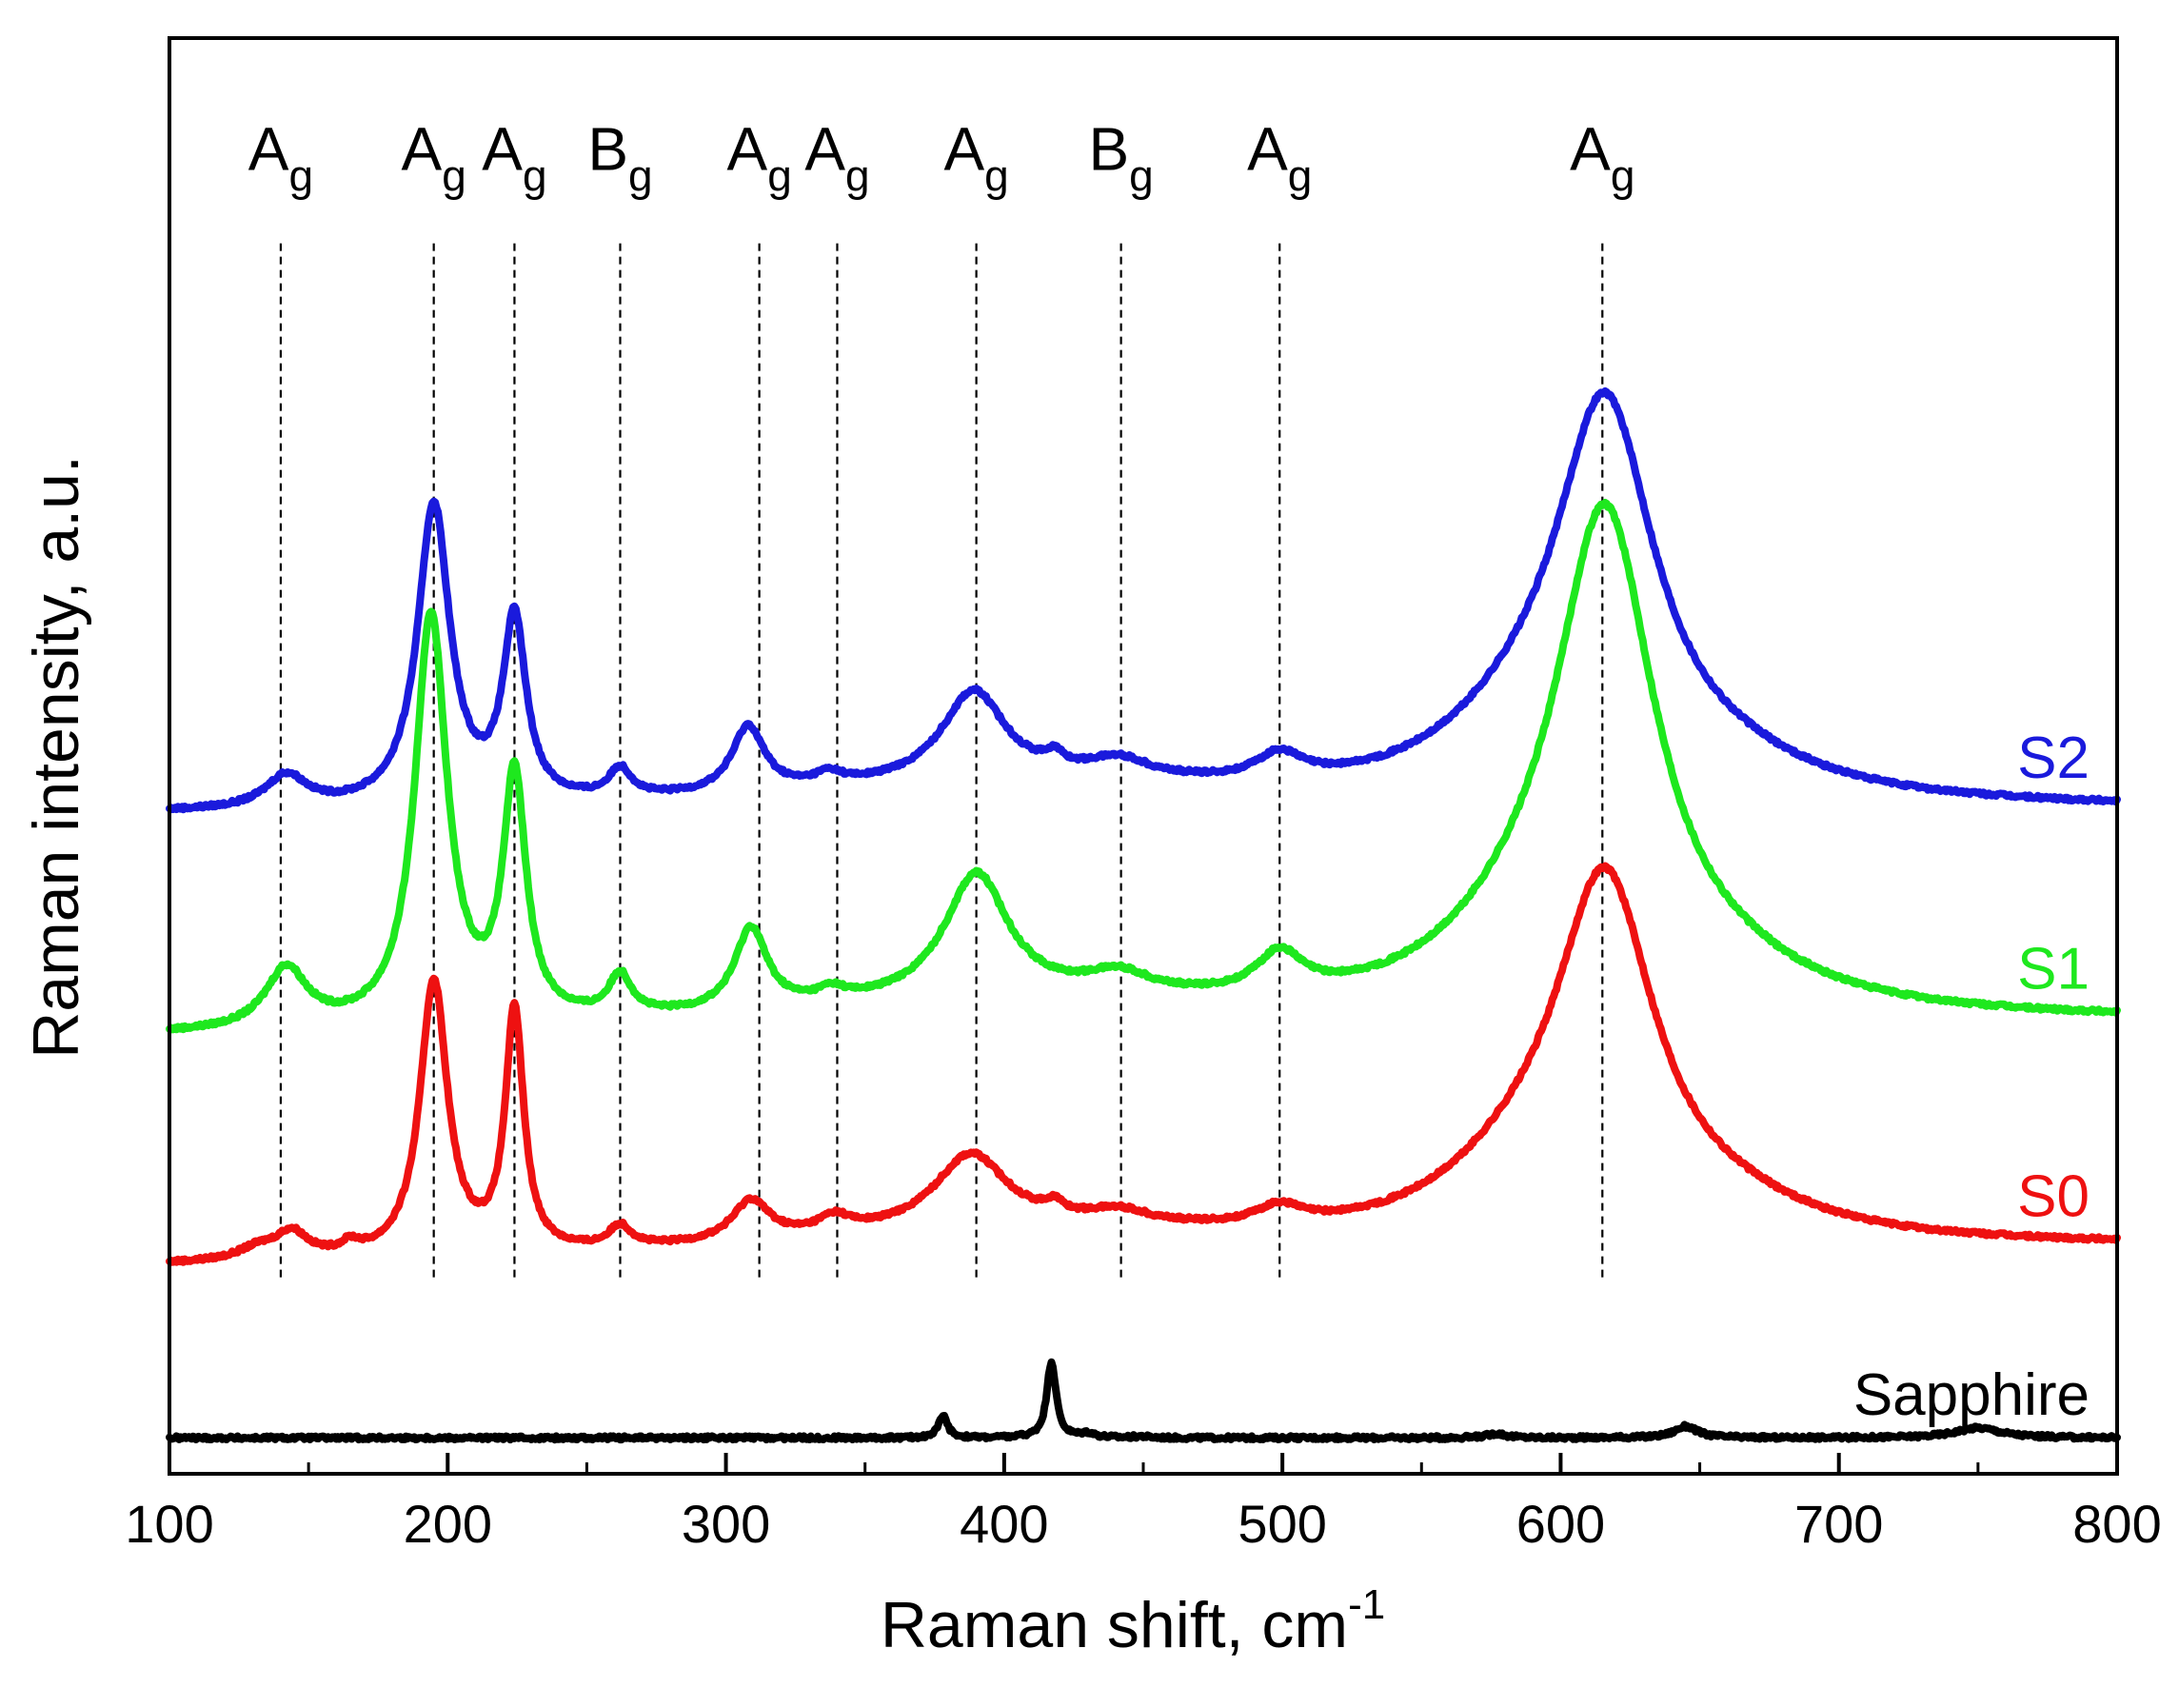 The image size is (2179, 1708). Describe the element at coordinates (726, 1524) in the screenshot. I see `x-tick-label: 300` at that location.